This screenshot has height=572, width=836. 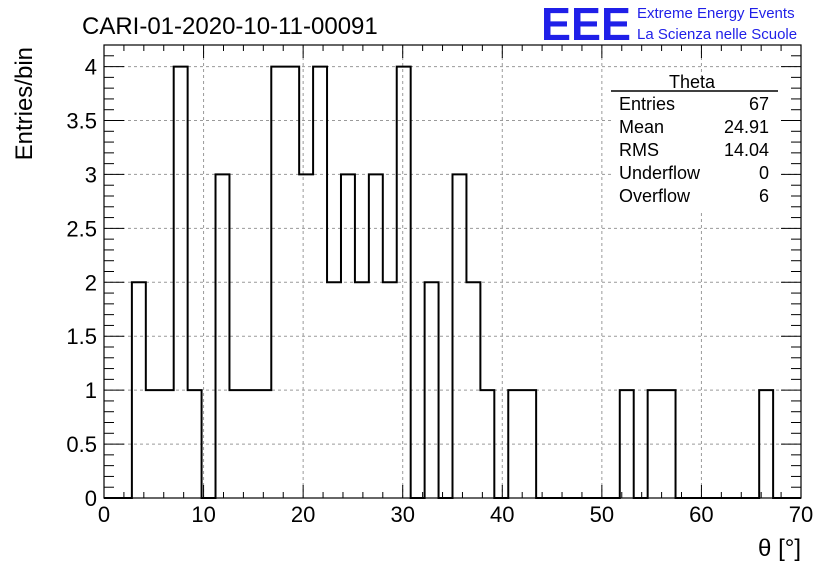 What do you see at coordinates (692, 82) in the screenshot?
I see `stats-box-title: Theta` at bounding box center [692, 82].